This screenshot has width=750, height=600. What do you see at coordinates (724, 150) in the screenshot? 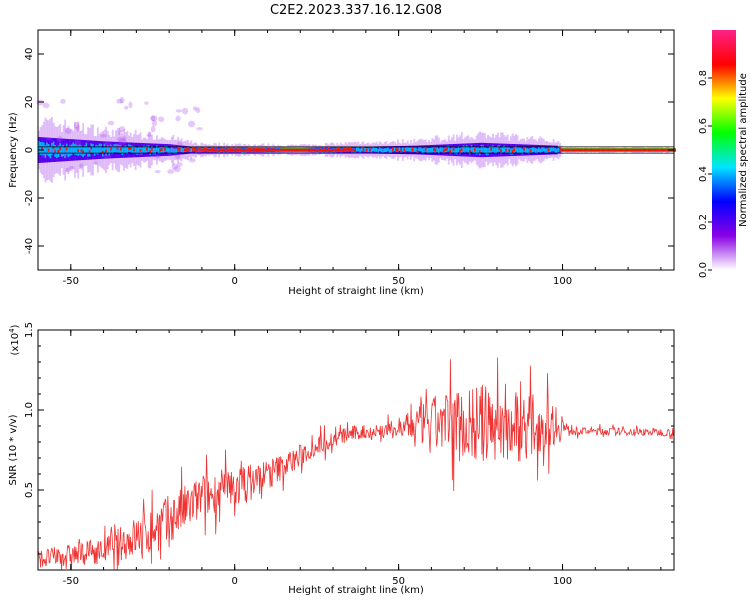
I see `colorbar-gradient` at bounding box center [724, 150].